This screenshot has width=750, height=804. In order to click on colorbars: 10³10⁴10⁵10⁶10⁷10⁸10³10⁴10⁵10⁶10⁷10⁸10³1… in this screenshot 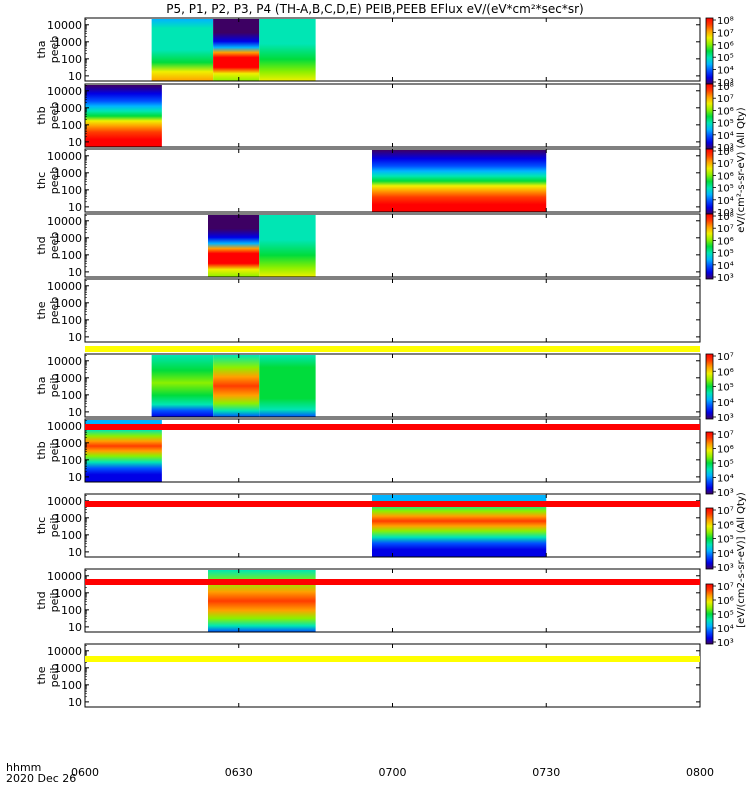, I will do `click(726, 332)`.